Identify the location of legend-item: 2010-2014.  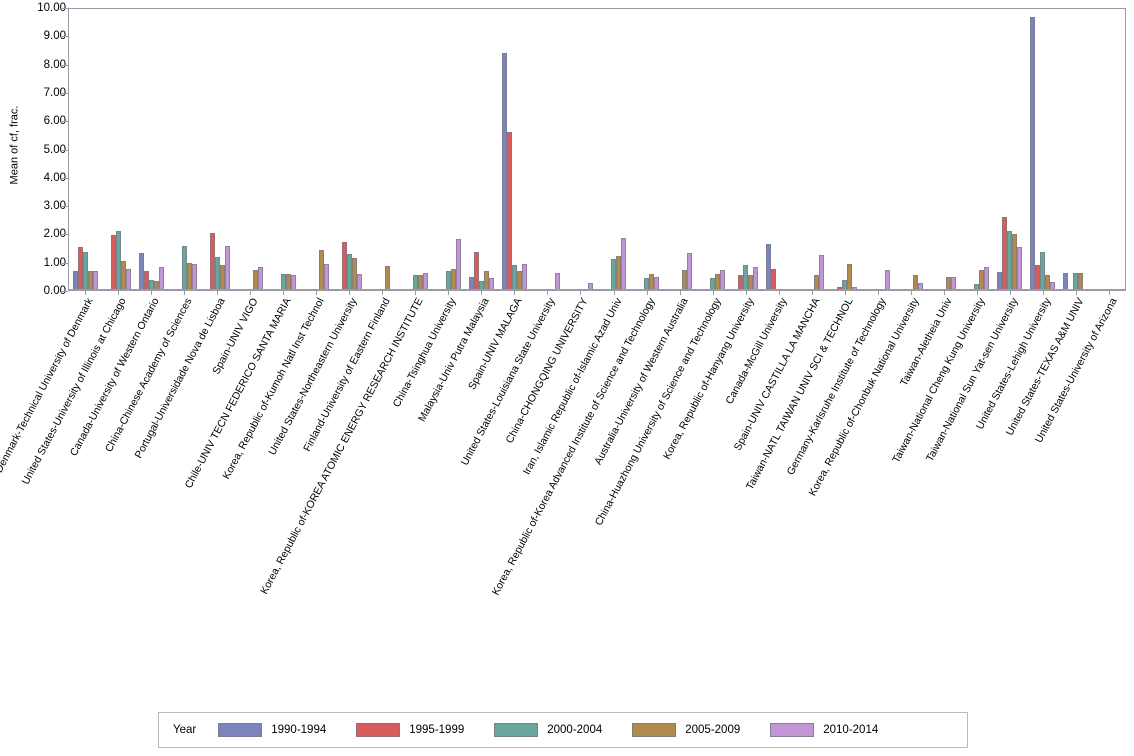
(824, 730).